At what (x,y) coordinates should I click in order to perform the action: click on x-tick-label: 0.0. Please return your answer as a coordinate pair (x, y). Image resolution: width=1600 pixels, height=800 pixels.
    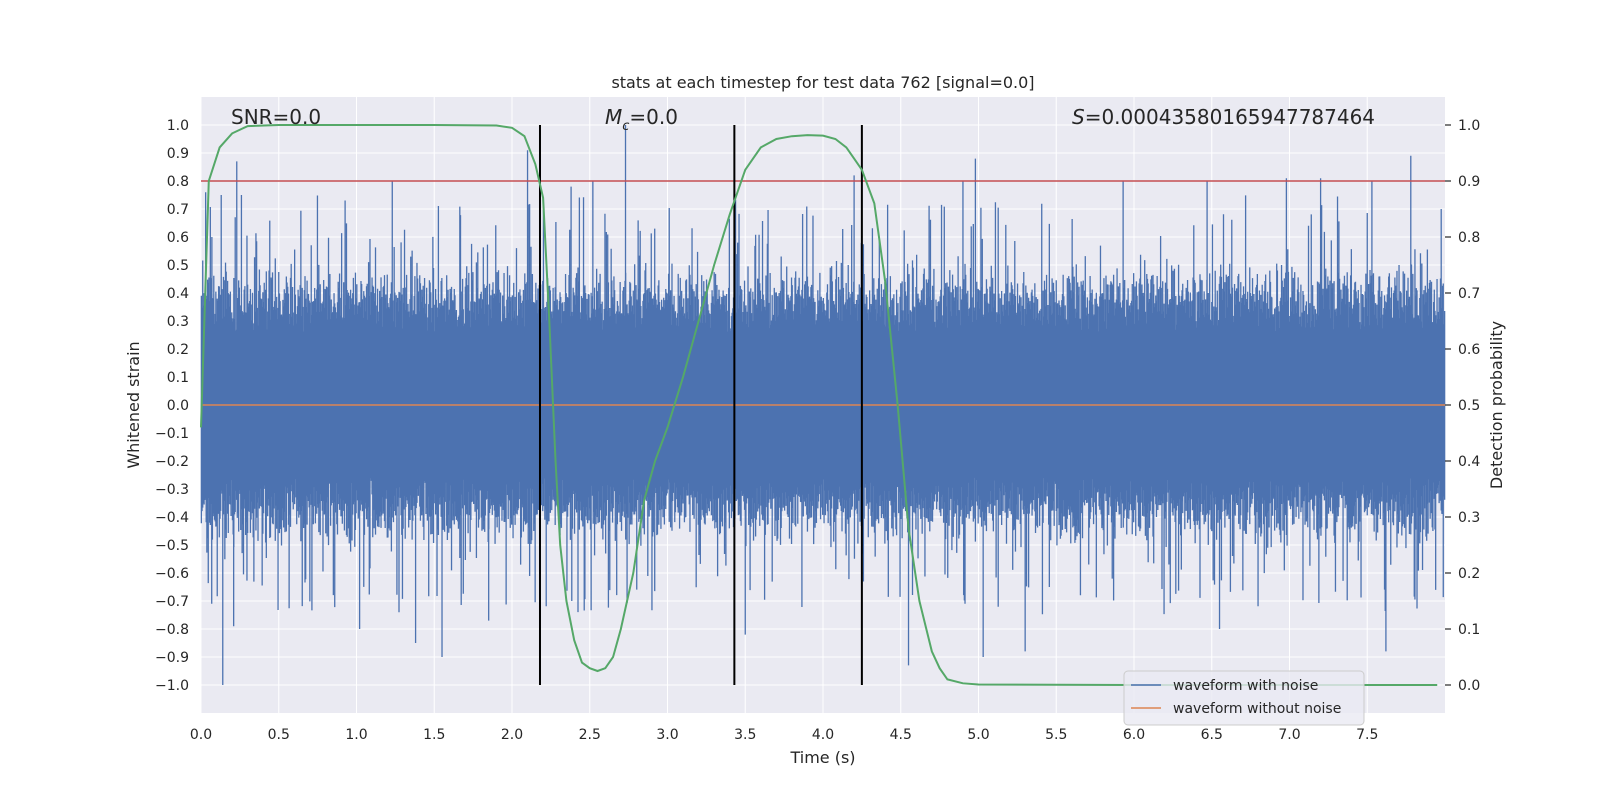
    Looking at the image, I should click on (201, 735).